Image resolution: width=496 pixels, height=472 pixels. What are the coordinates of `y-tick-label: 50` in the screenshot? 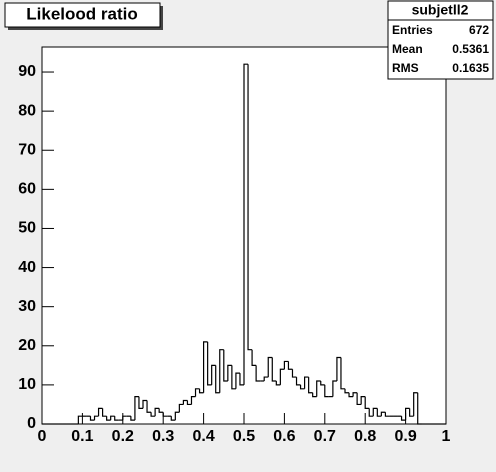 It's located at (27, 228).